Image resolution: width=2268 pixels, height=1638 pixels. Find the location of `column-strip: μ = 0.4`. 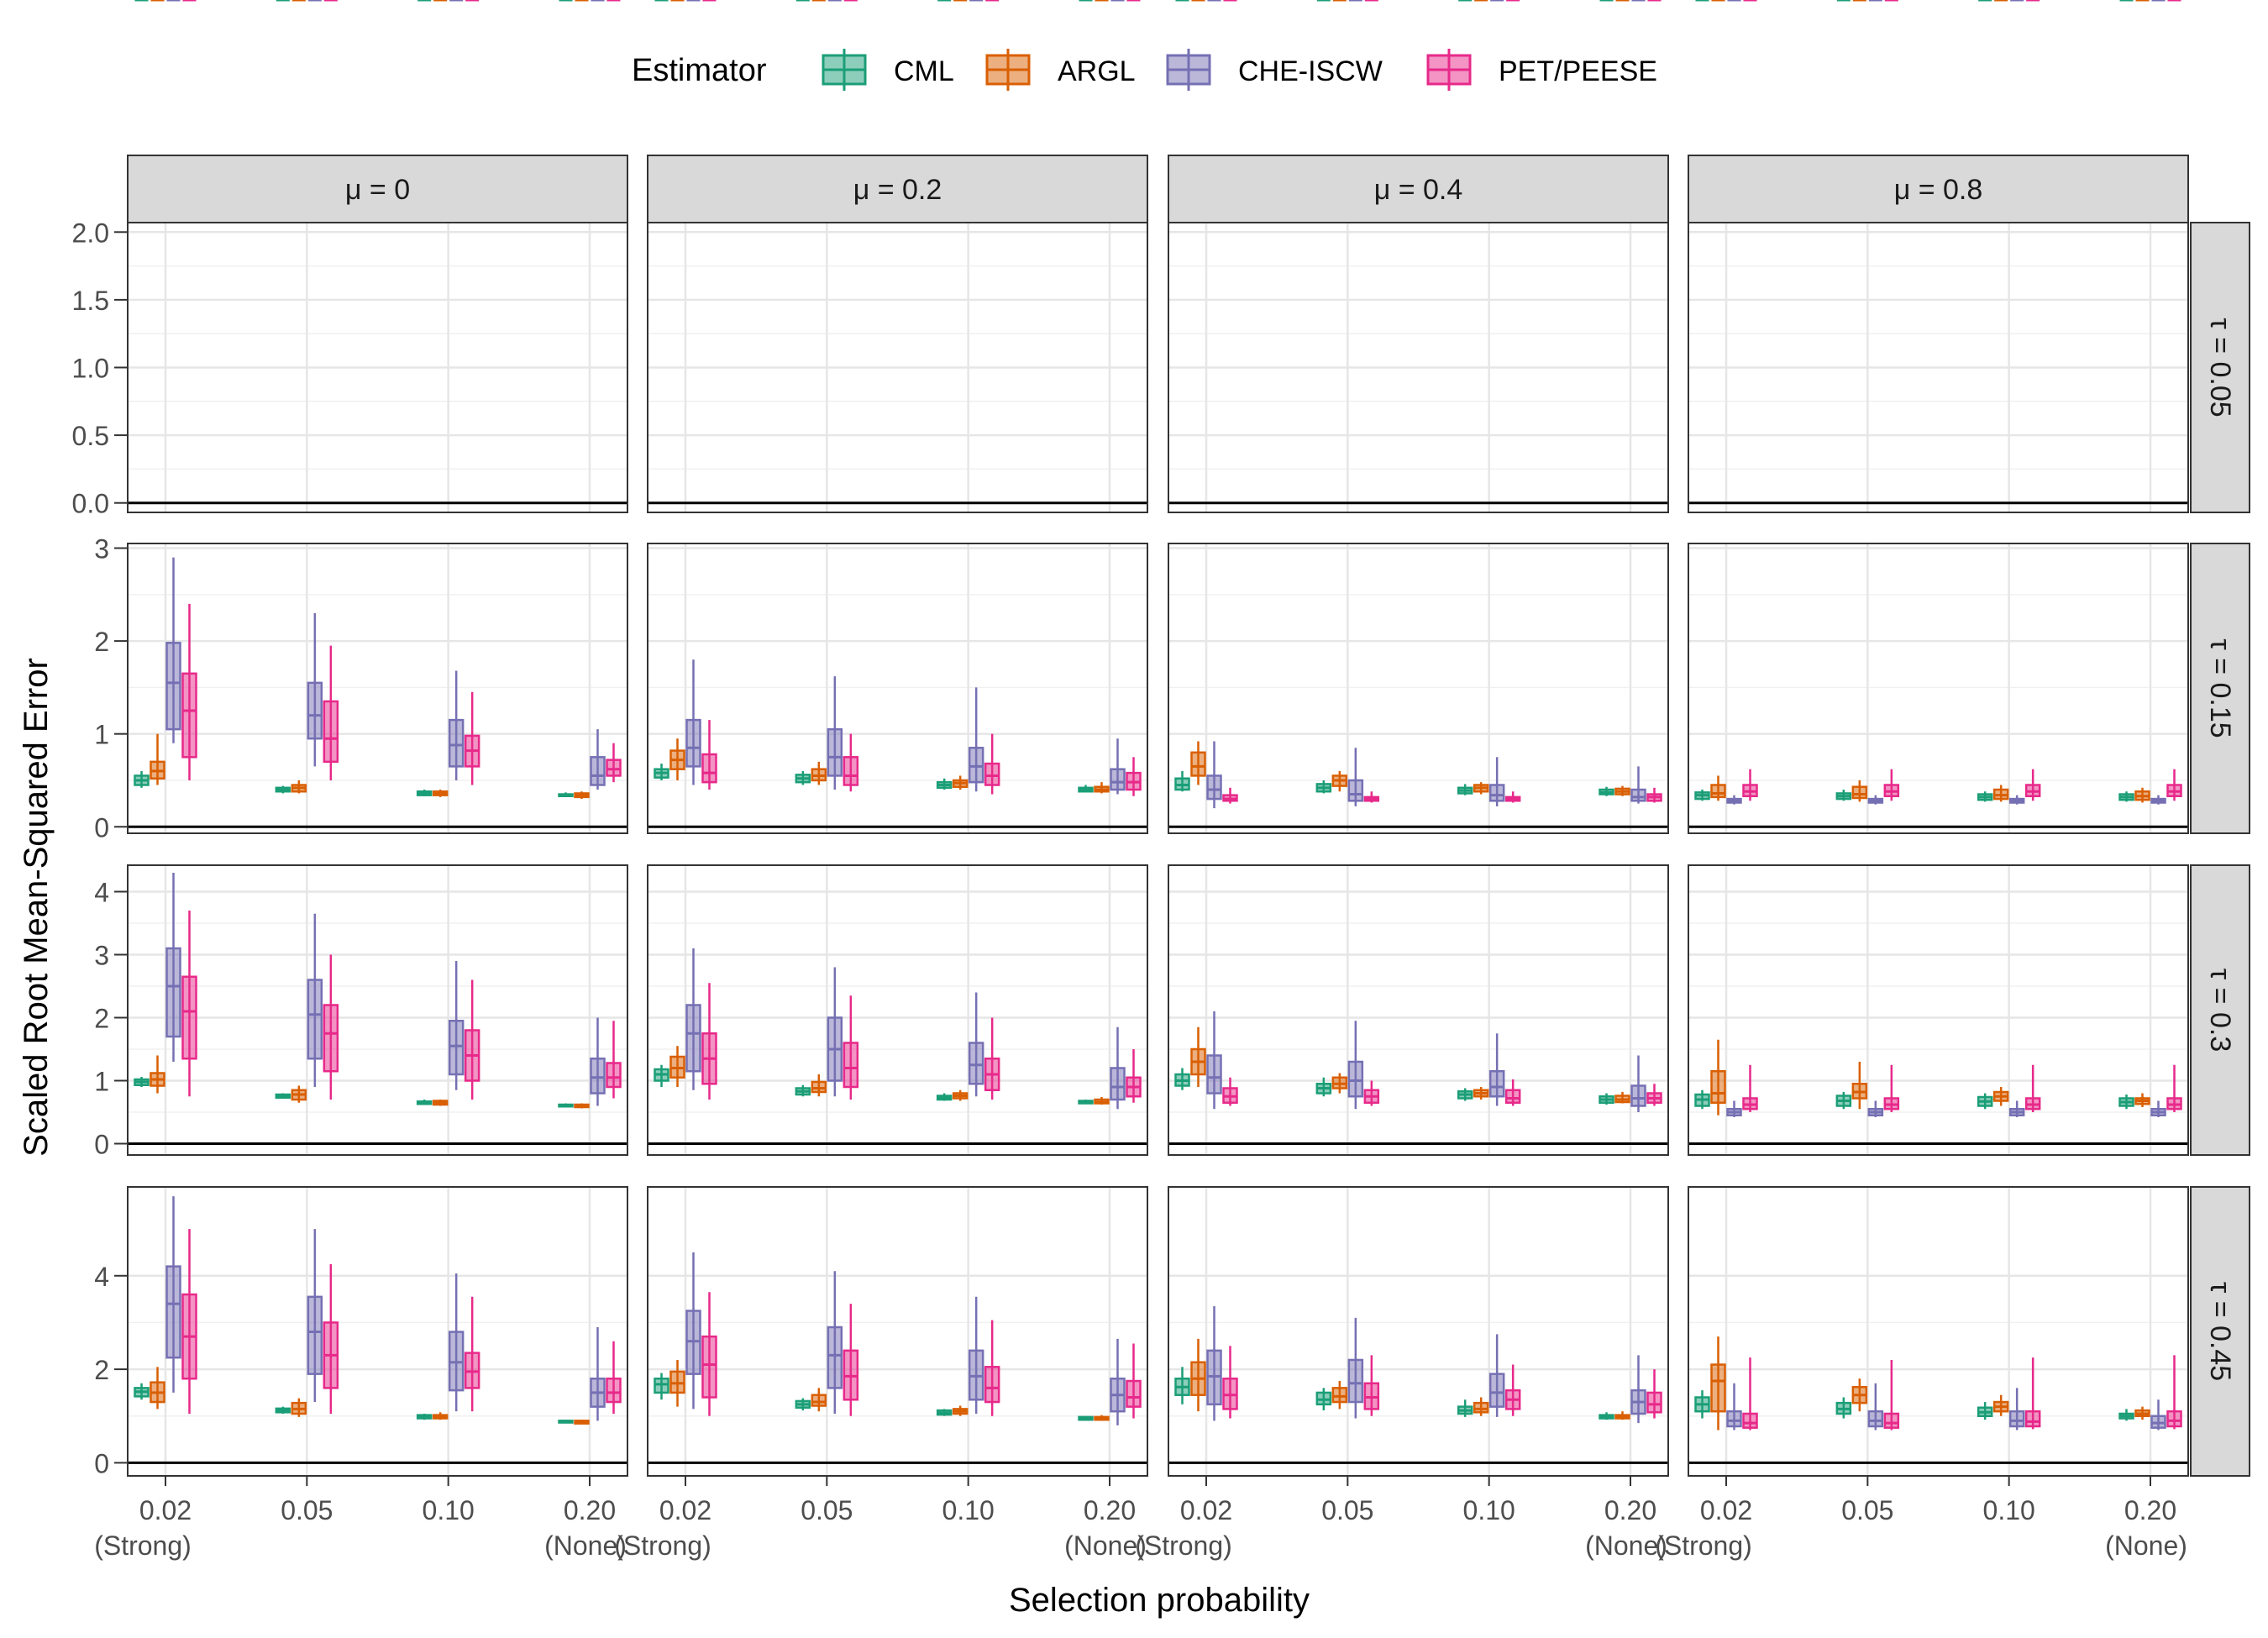

column-strip: μ = 0.4 is located at coordinates (1418, 189).